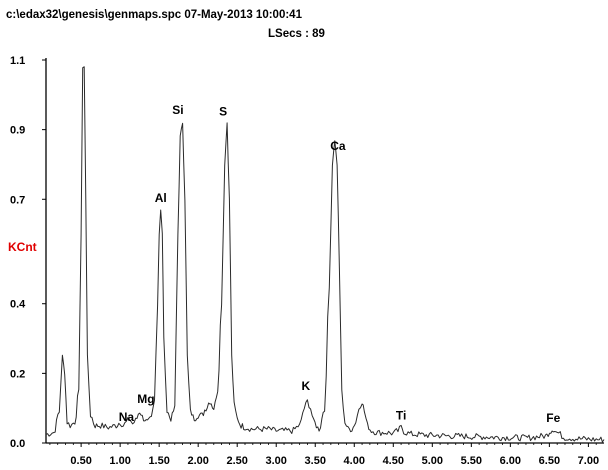 Image resolution: width=608 pixels, height=470 pixels. Describe the element at coordinates (17, 200) in the screenshot. I see `y-tick-label: 0.7` at that location.